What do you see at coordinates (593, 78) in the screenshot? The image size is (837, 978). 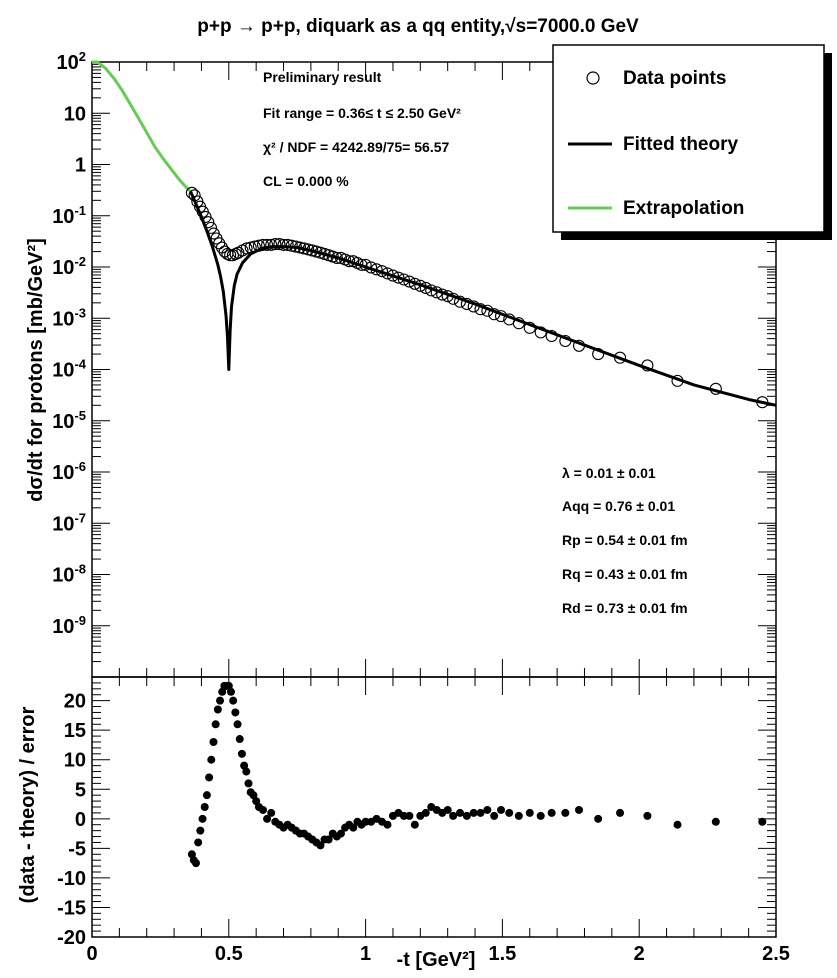 I see `legend-marker-data` at bounding box center [593, 78].